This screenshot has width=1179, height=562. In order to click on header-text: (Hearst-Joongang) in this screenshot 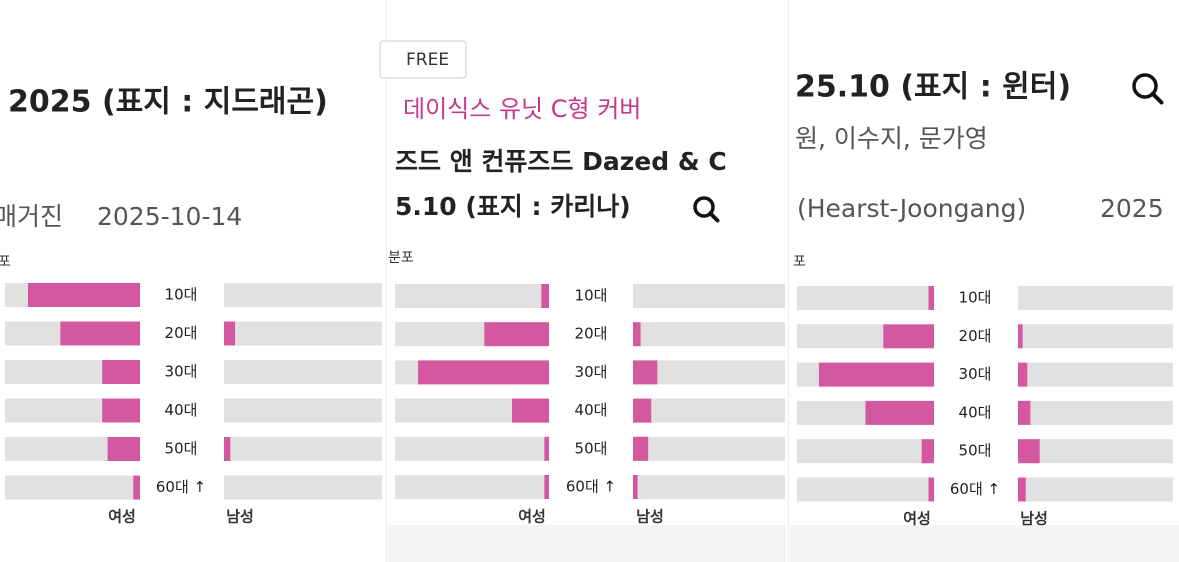, I will do `click(911, 208)`.